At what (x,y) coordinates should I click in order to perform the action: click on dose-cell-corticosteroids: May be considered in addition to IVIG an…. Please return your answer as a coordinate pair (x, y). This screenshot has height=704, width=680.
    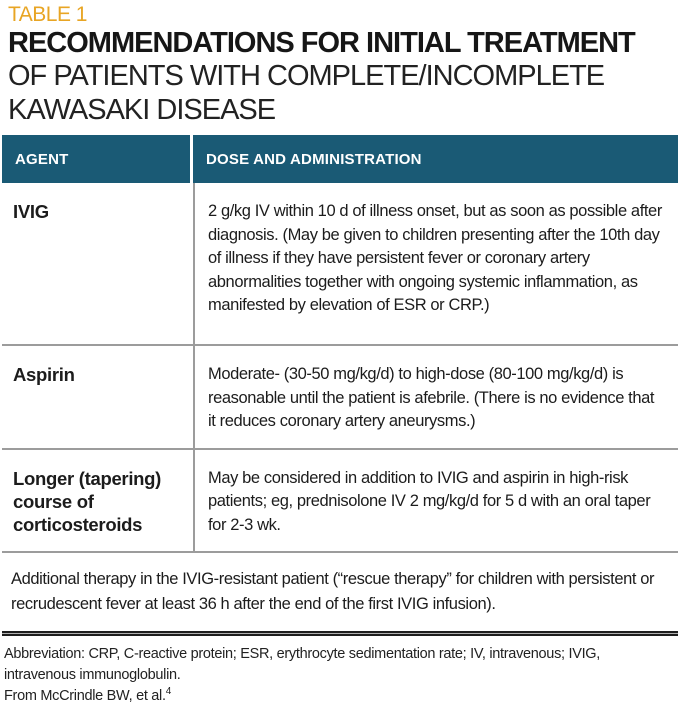
    Looking at the image, I should click on (435, 500).